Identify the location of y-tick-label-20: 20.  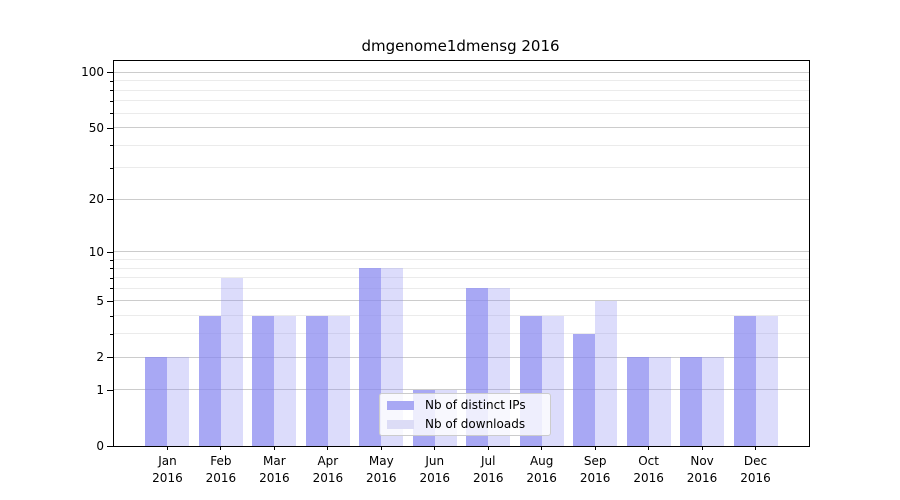
(96, 199).